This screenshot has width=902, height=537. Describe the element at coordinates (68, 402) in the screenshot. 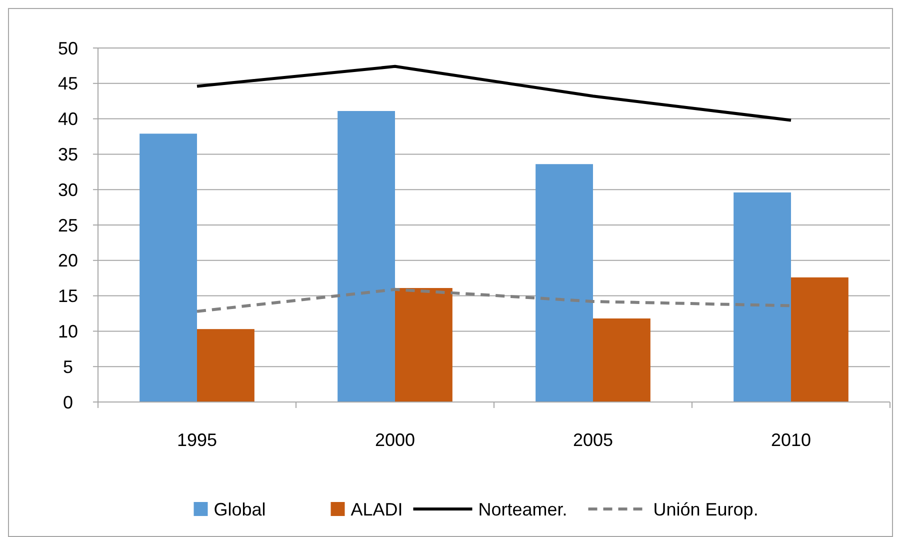

I see `y-tick-label: 0` at that location.